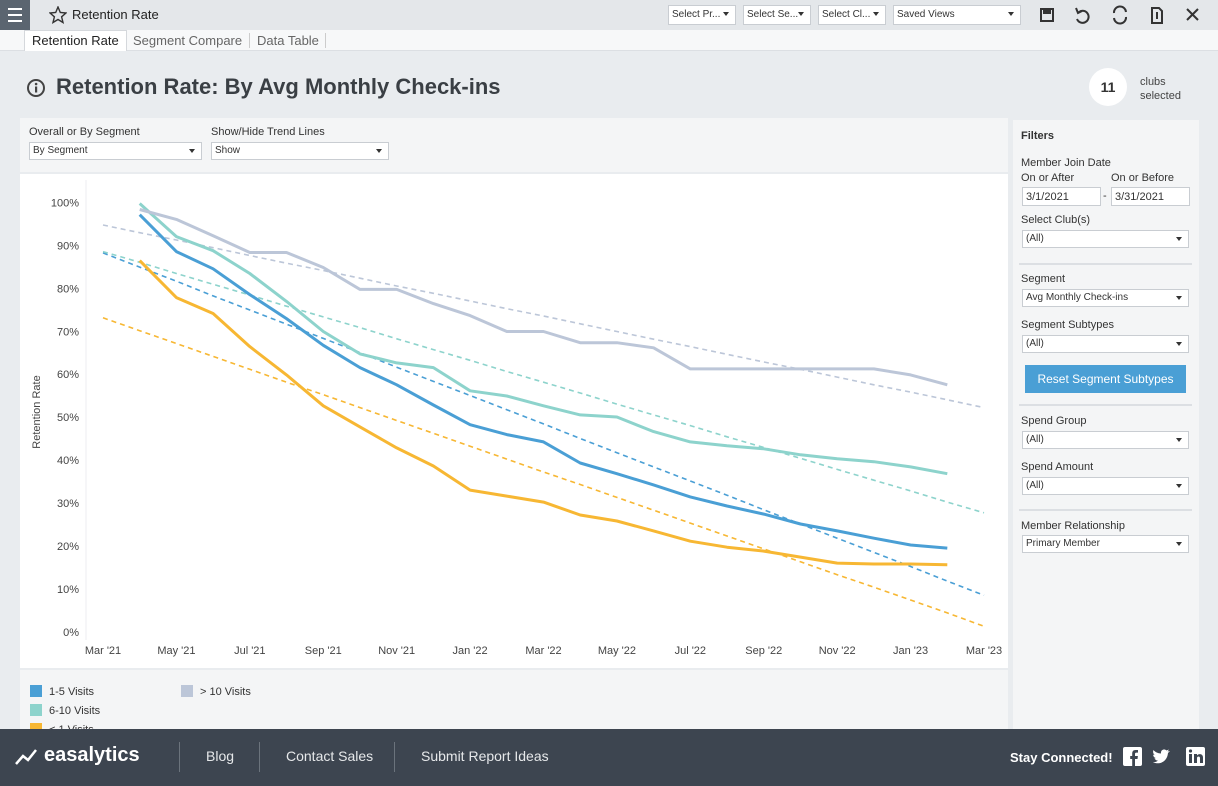 The image size is (1218, 786). What do you see at coordinates (115, 151) in the screenshot?
I see `control-select: By Segment` at bounding box center [115, 151].